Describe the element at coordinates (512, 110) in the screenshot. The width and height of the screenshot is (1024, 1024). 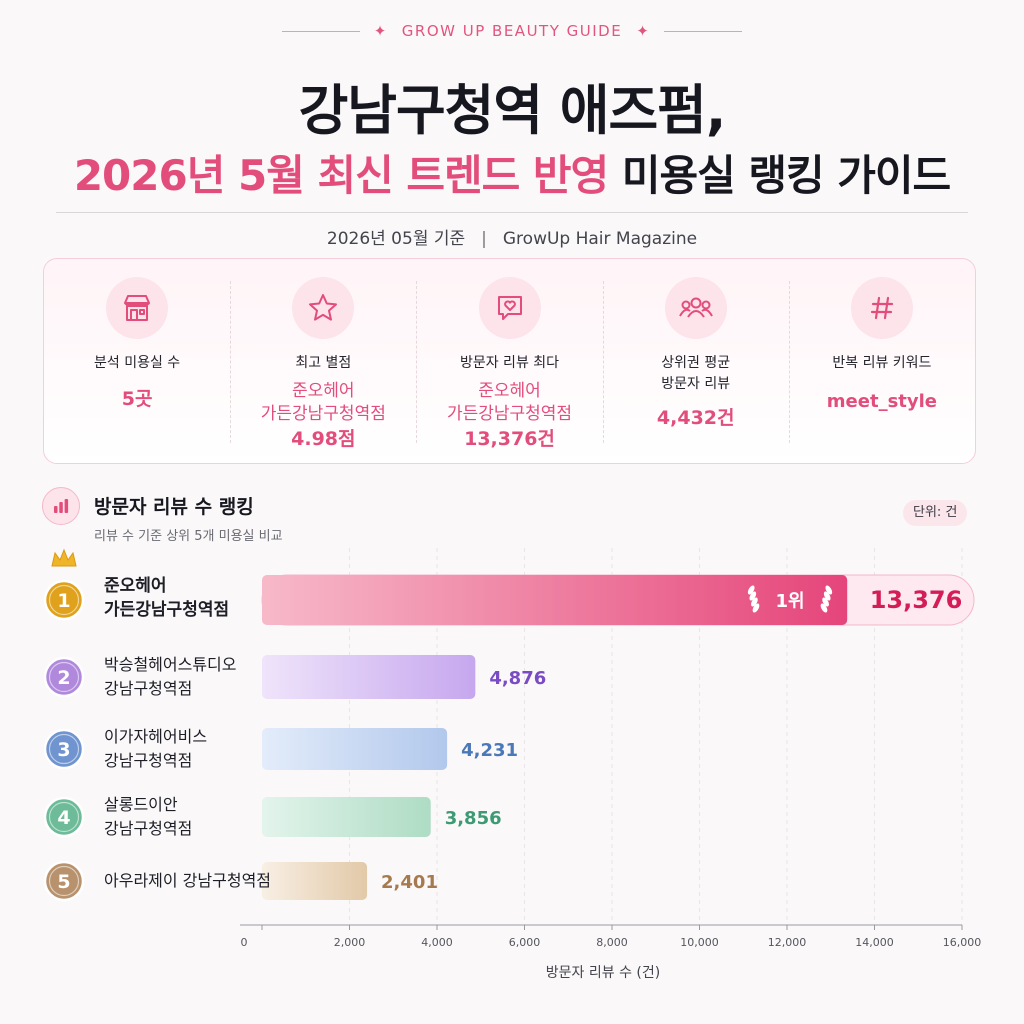
I see `page-title-line1: 강남구청역 애즈펌,` at that location.